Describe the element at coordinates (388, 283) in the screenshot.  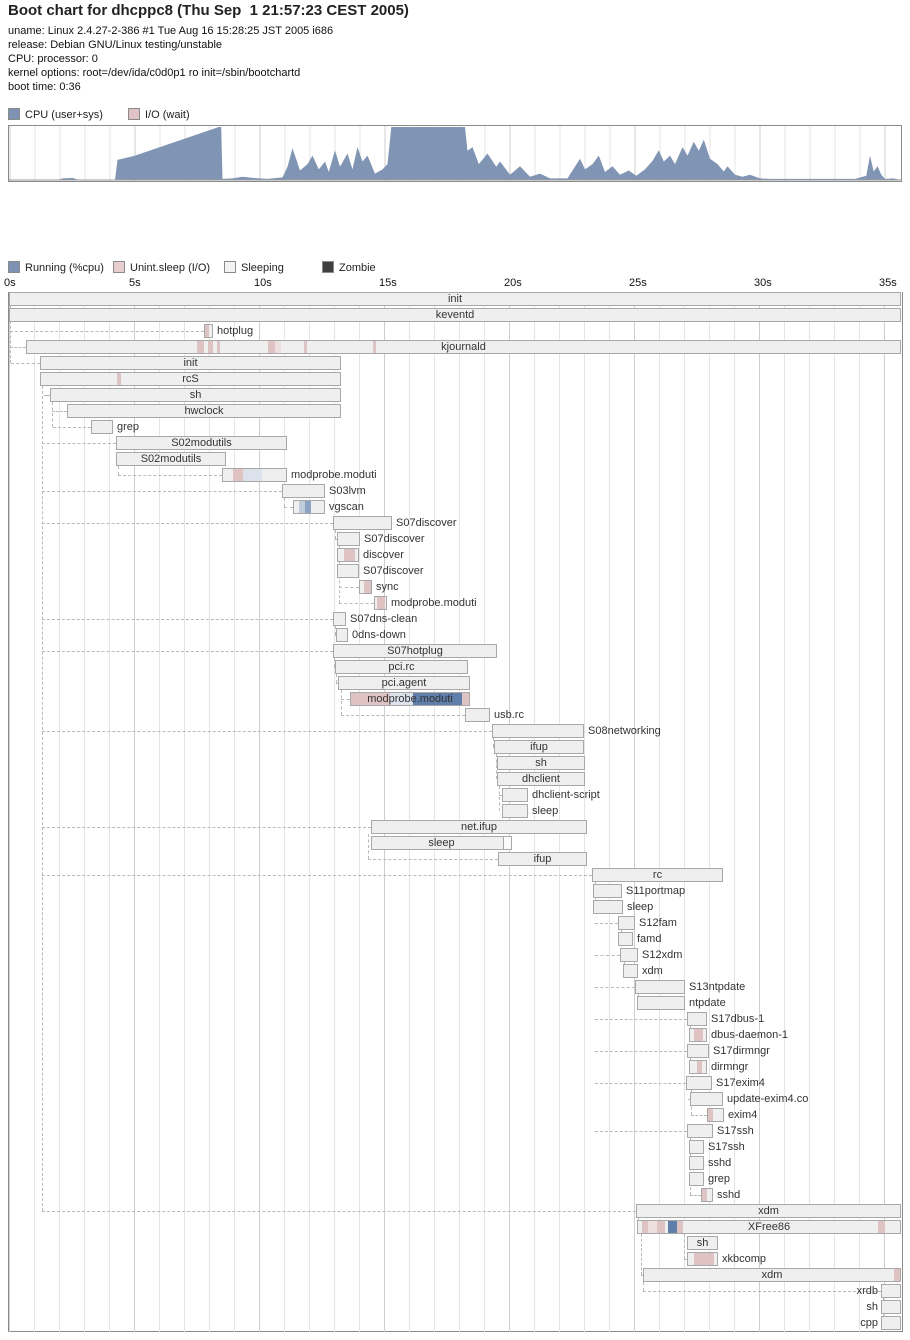
I see `axis-tick-label: 15s` at that location.